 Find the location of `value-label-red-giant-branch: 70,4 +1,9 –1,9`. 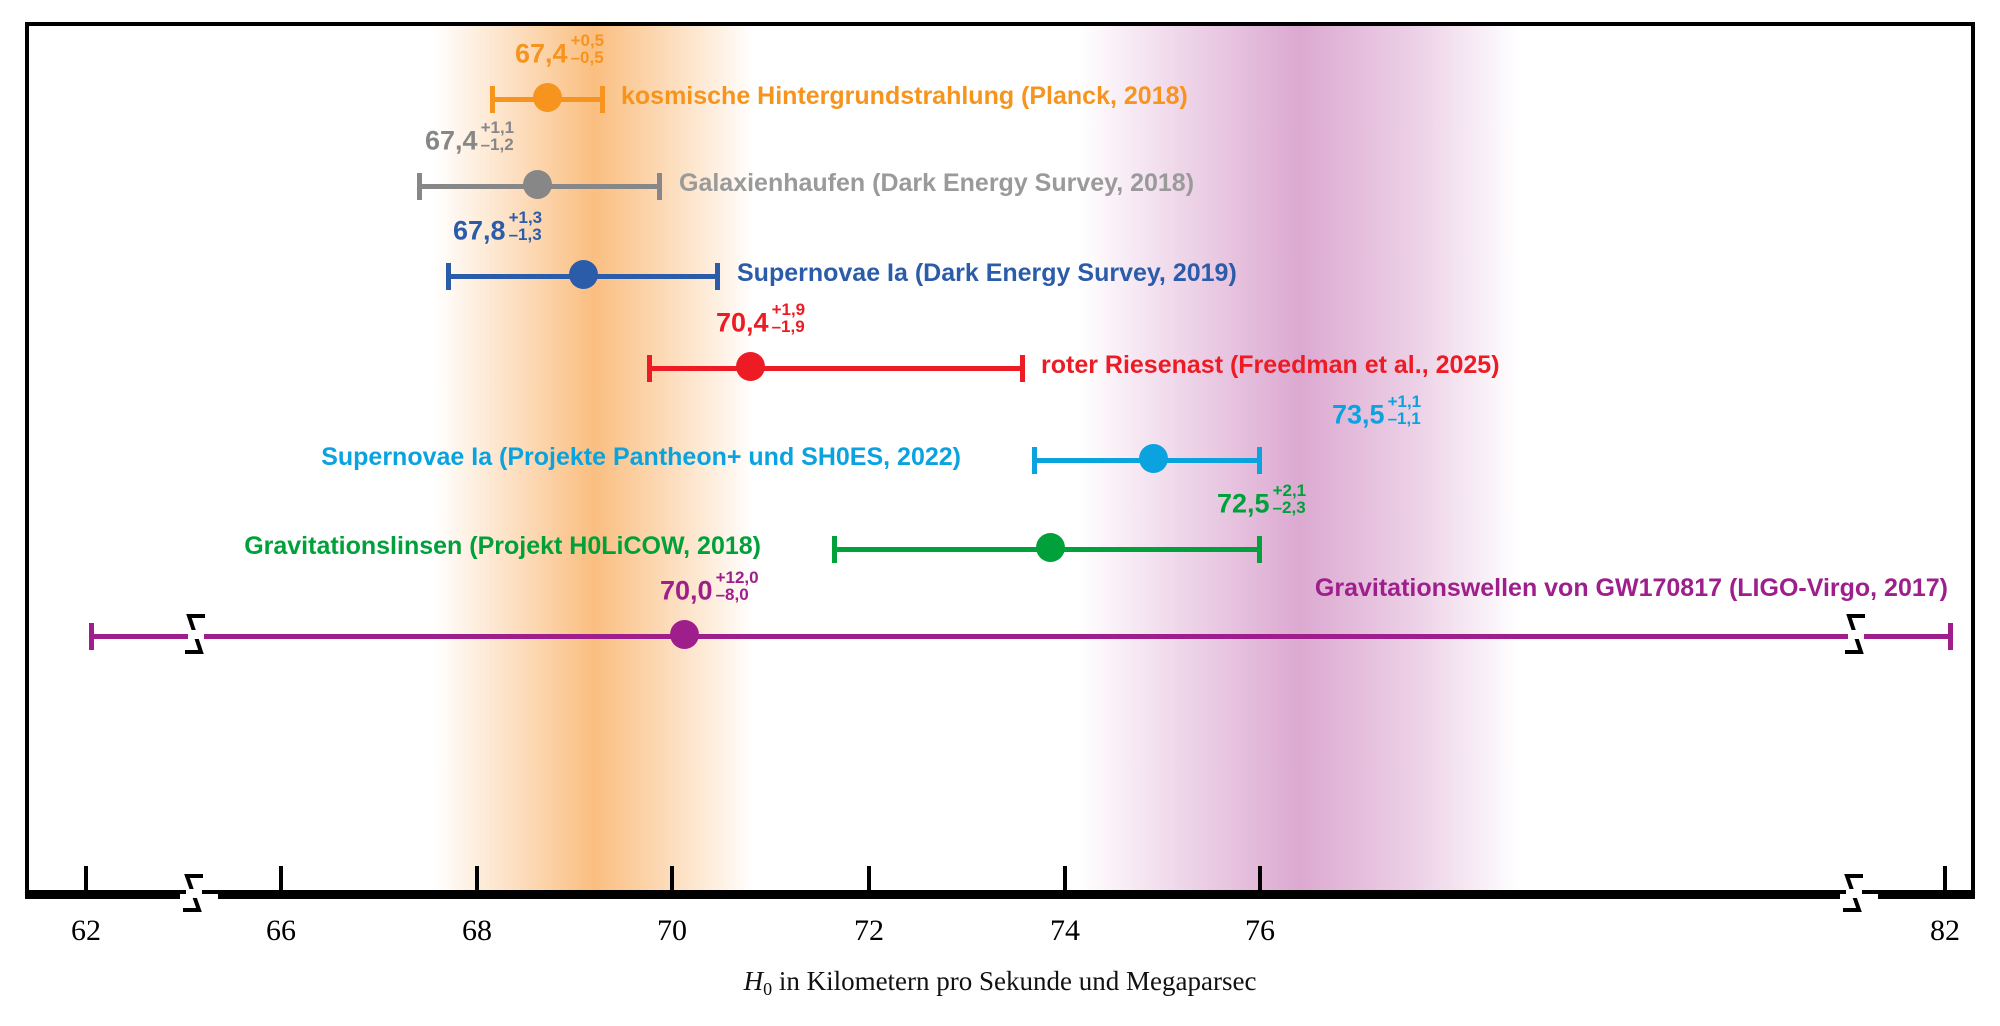

value-label-red-giant-branch: 70,4 +1,9 –1,9 is located at coordinates (761, 319).